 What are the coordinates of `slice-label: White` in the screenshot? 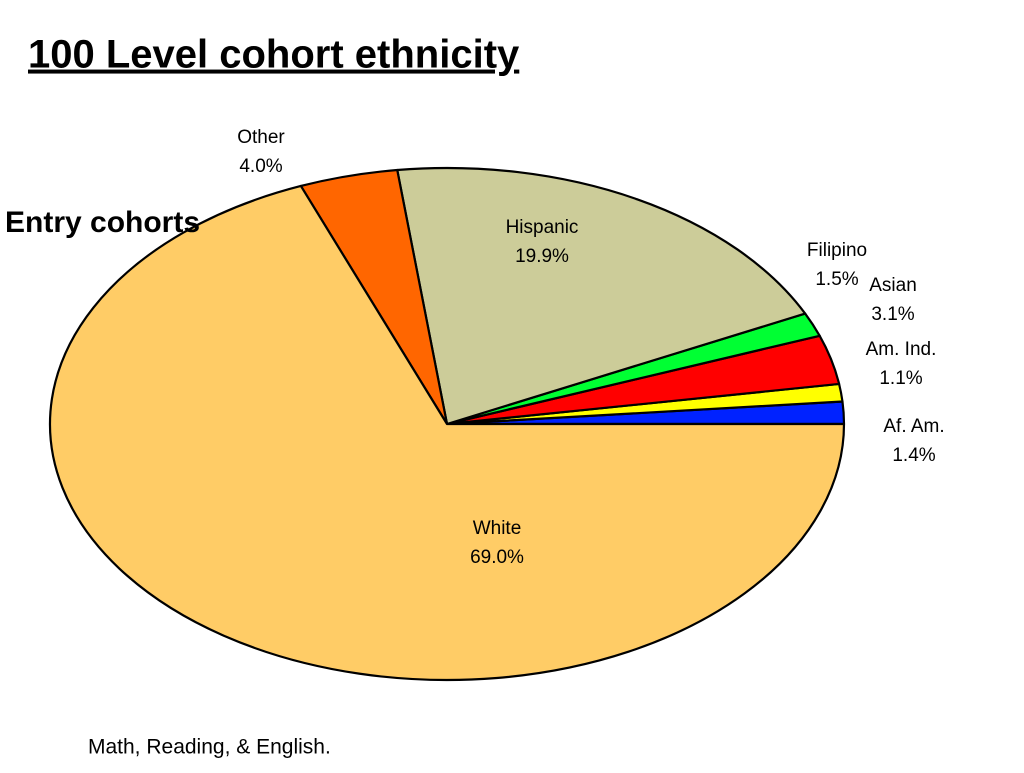 It's located at (497, 528).